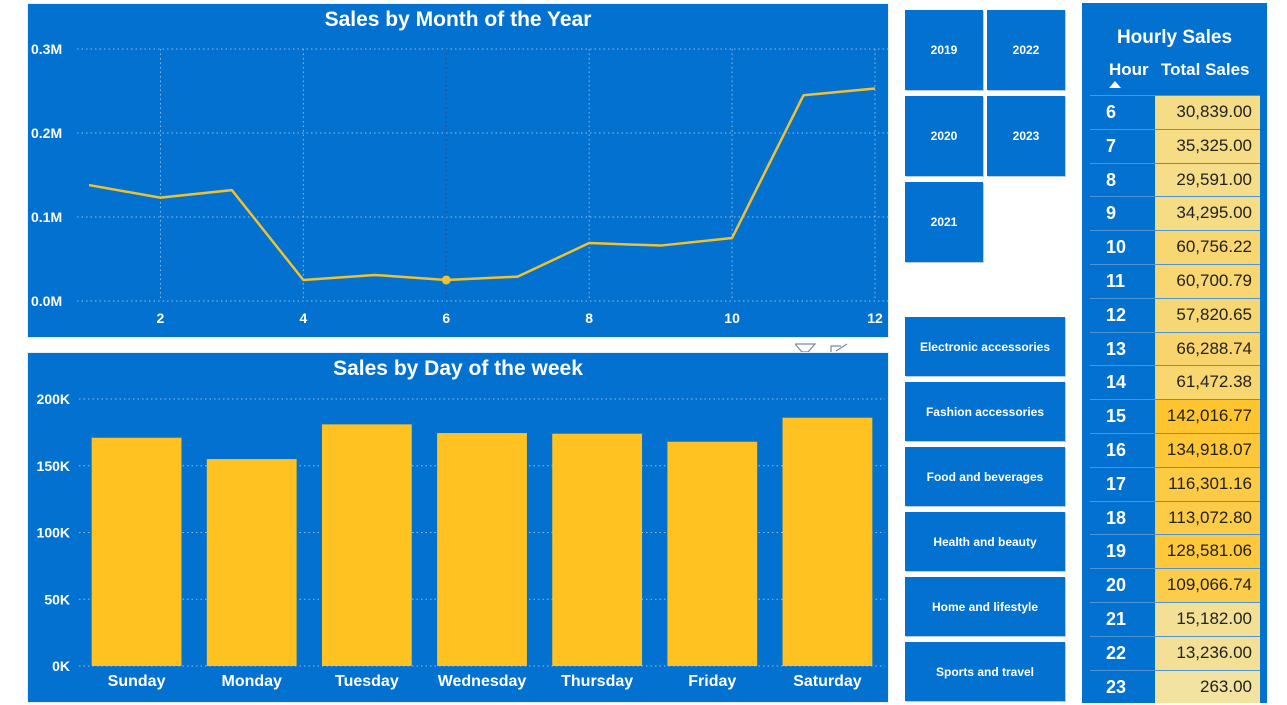  What do you see at coordinates (1207, 552) in the screenshot?
I see `total-sales-cell: 128,581.06` at bounding box center [1207, 552].